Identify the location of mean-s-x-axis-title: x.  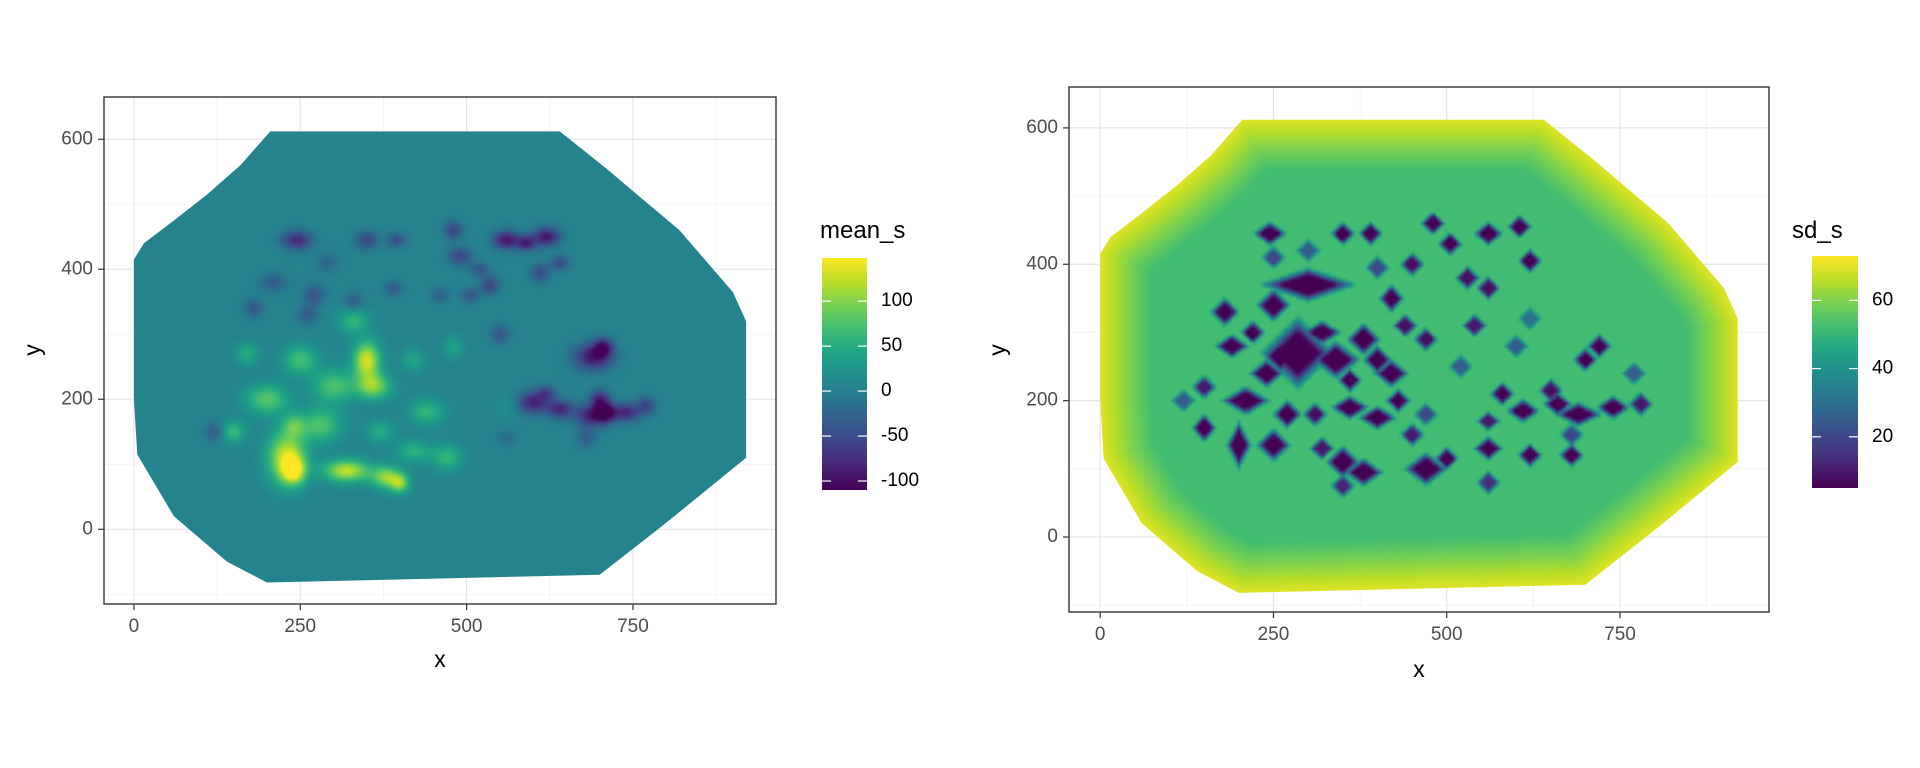
(440, 659).